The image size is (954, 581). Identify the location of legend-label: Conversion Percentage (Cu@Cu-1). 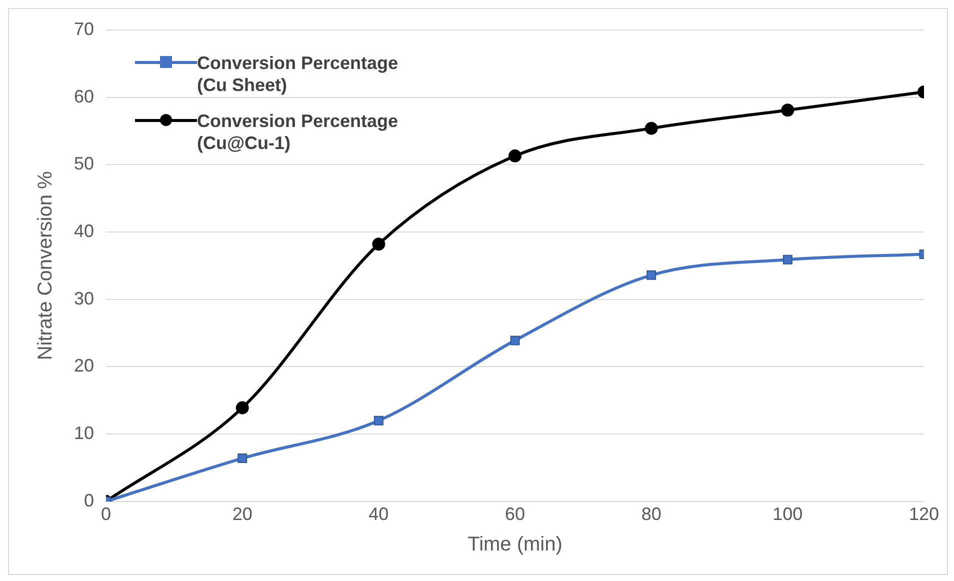
(298, 132).